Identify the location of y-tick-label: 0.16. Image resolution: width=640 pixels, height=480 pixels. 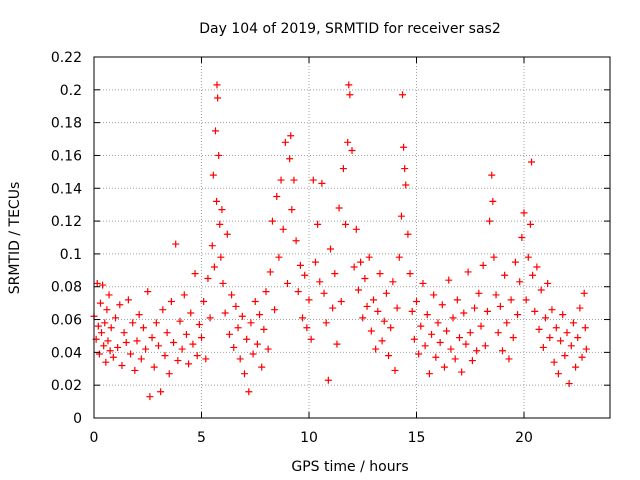
(66, 156).